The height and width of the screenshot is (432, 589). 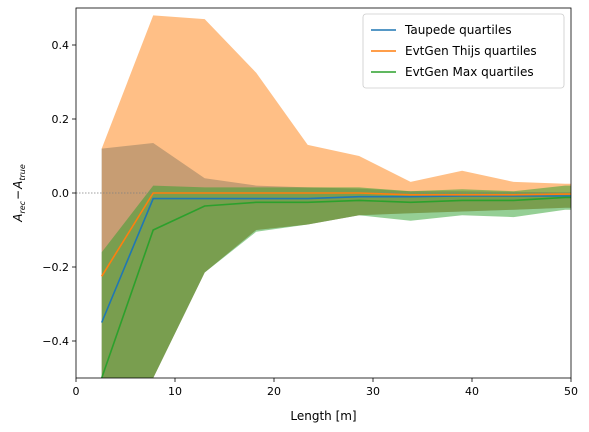 I want to click on x-tick-label: 0, so click(x=76, y=391).